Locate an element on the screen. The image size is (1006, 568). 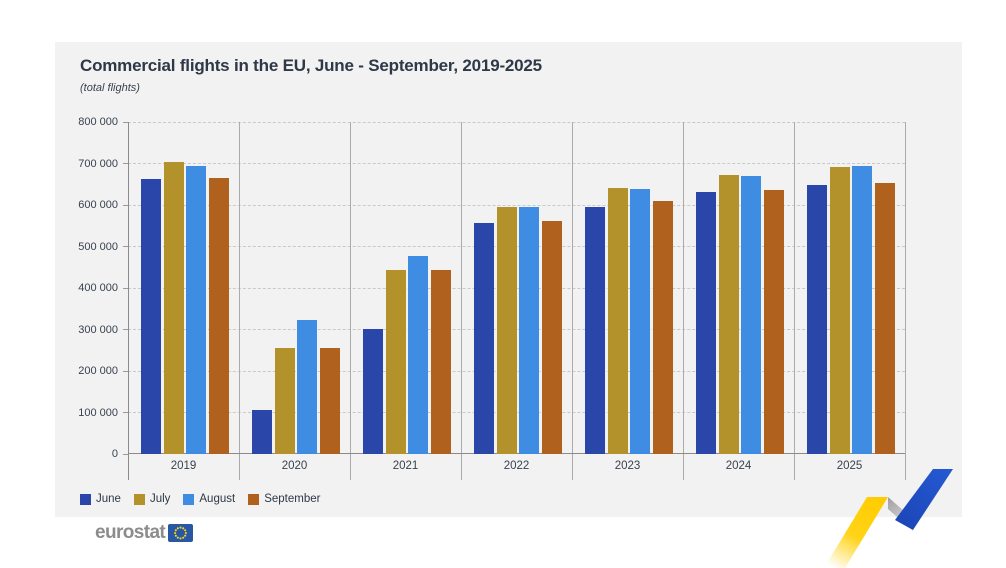
bar-july-2019 is located at coordinates (173, 308).